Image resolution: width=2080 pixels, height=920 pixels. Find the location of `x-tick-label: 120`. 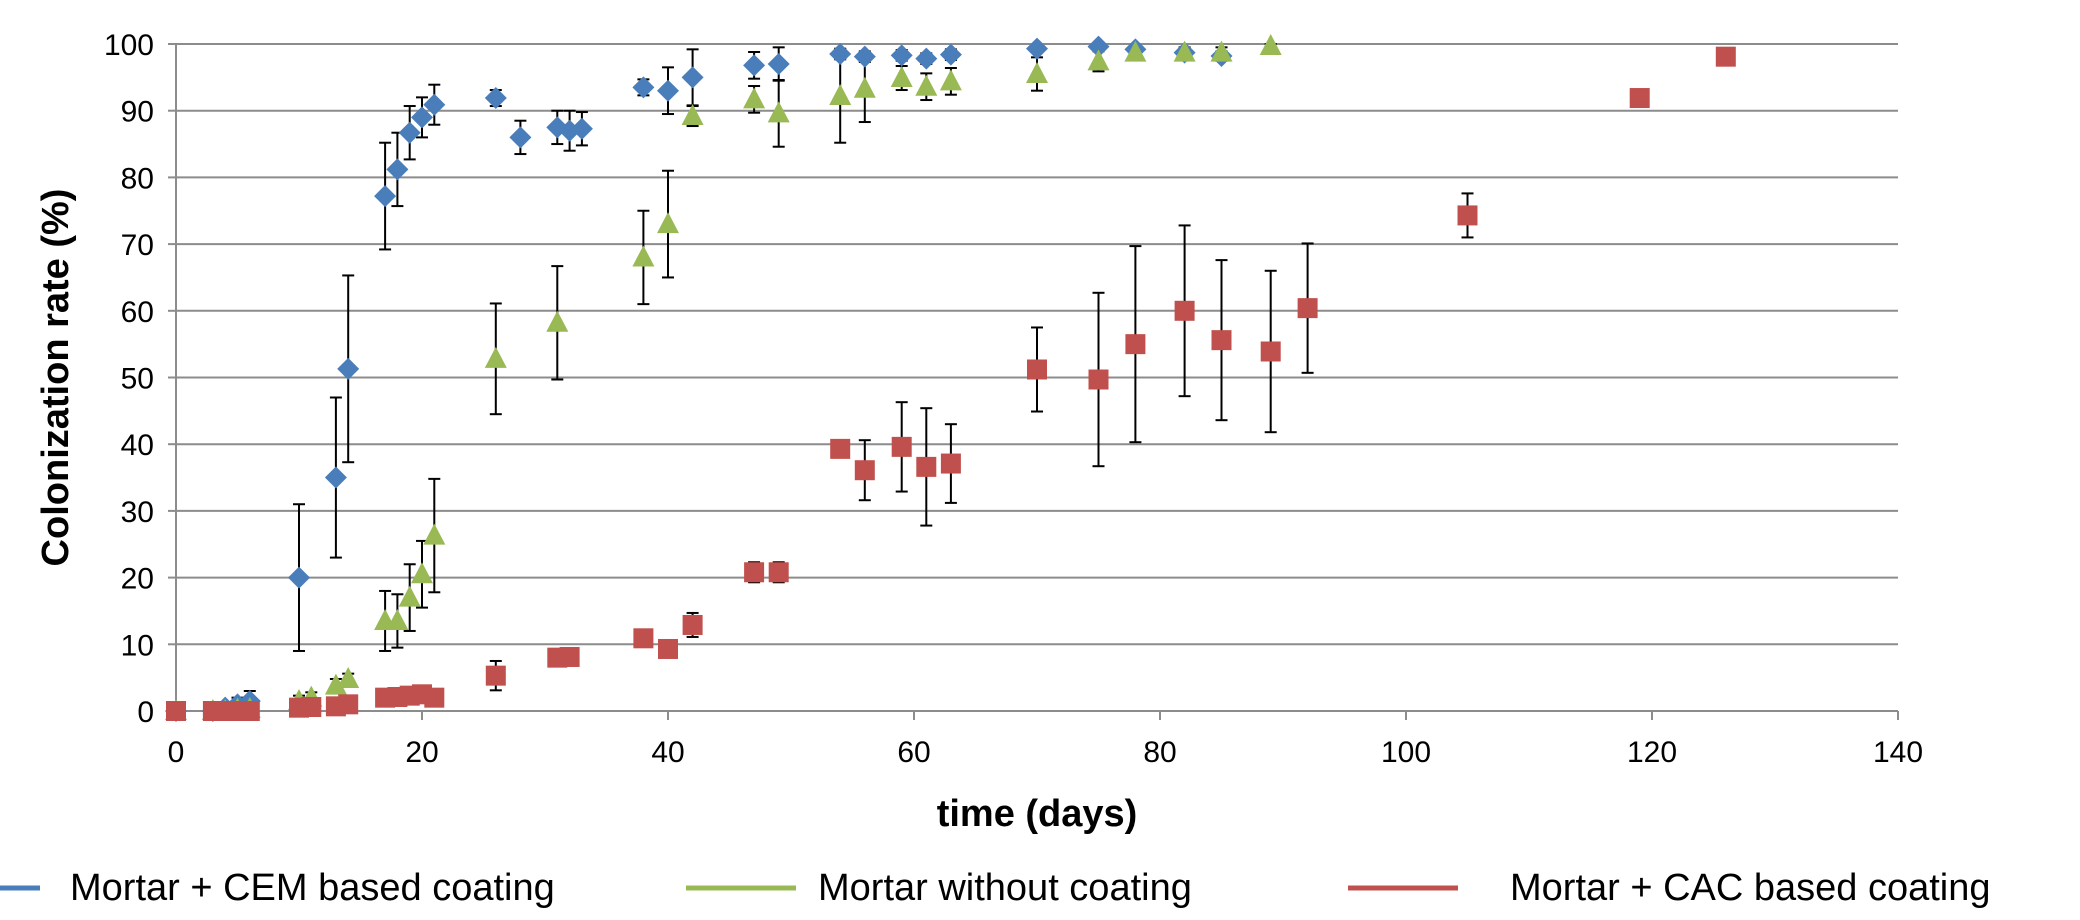

x-tick-label: 120 is located at coordinates (1652, 752).